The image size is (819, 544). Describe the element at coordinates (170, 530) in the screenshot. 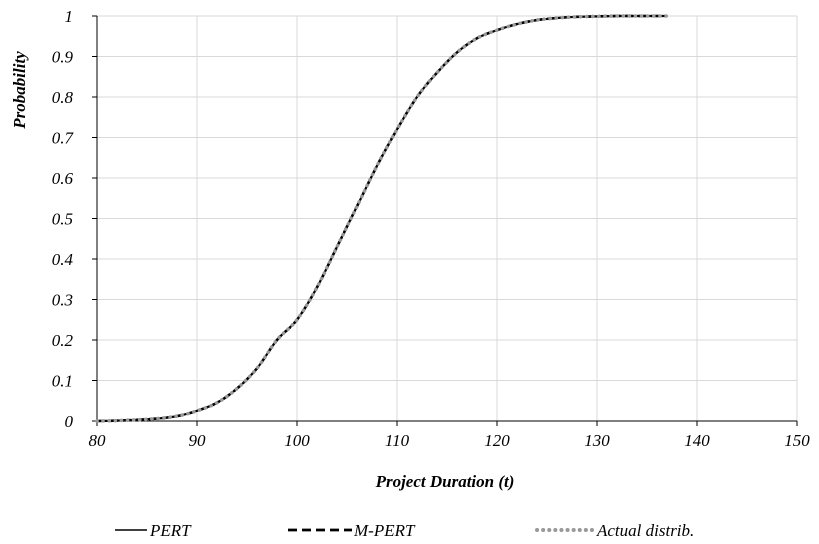

I see `legend-label-pert: PERT` at that location.